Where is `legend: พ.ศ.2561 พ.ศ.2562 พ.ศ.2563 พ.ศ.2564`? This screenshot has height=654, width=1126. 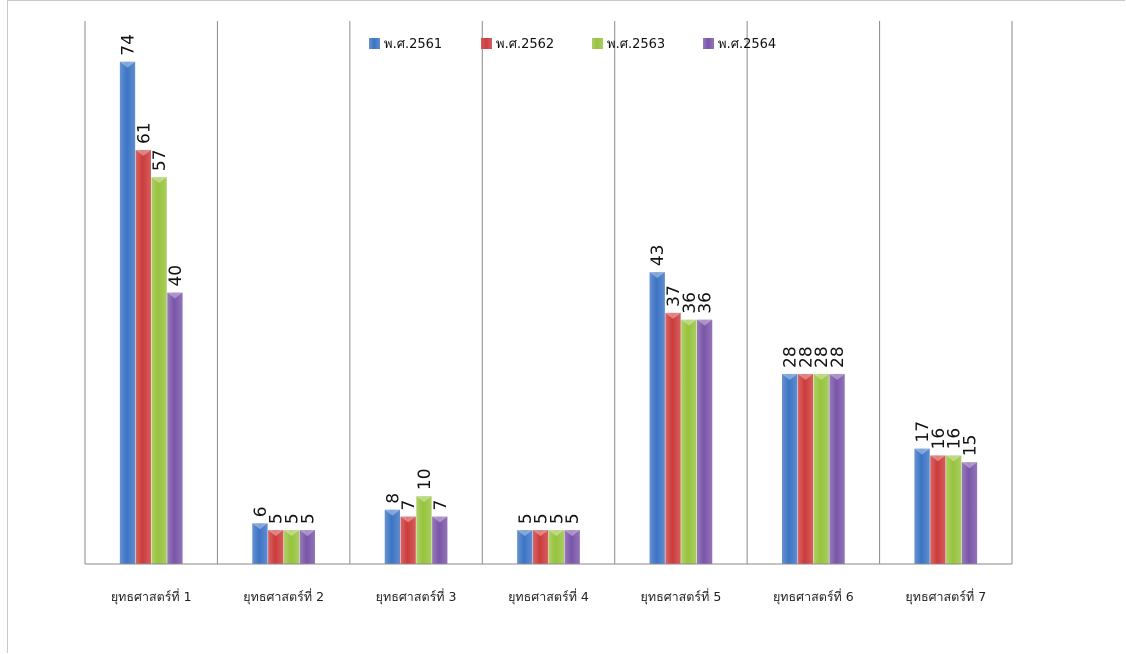 legend: พ.ศ.2561 พ.ศ.2562 พ.ศ.2563 พ.ศ.2564 is located at coordinates (572, 44).